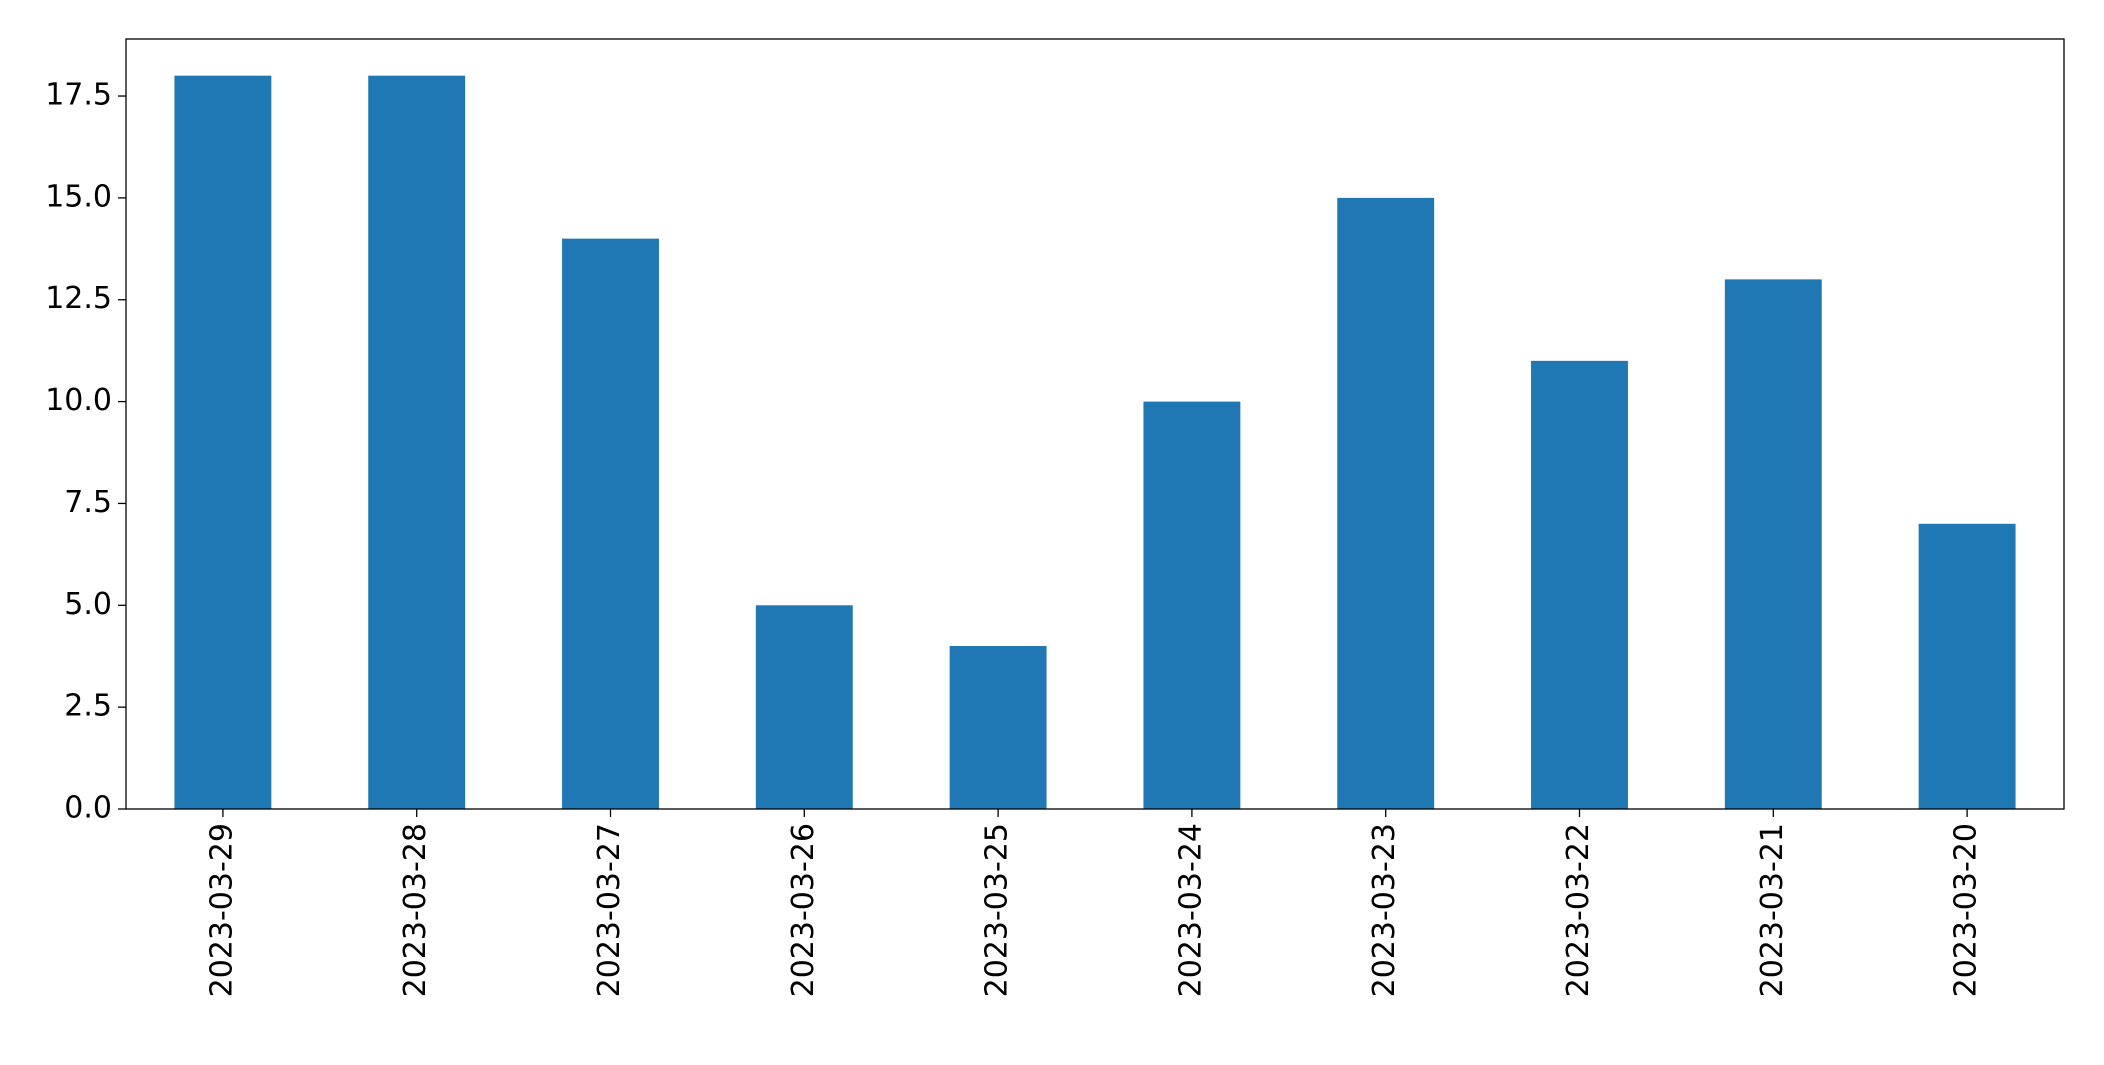  I want to click on x-tick-label: 2023-03-25, so click(997, 910).